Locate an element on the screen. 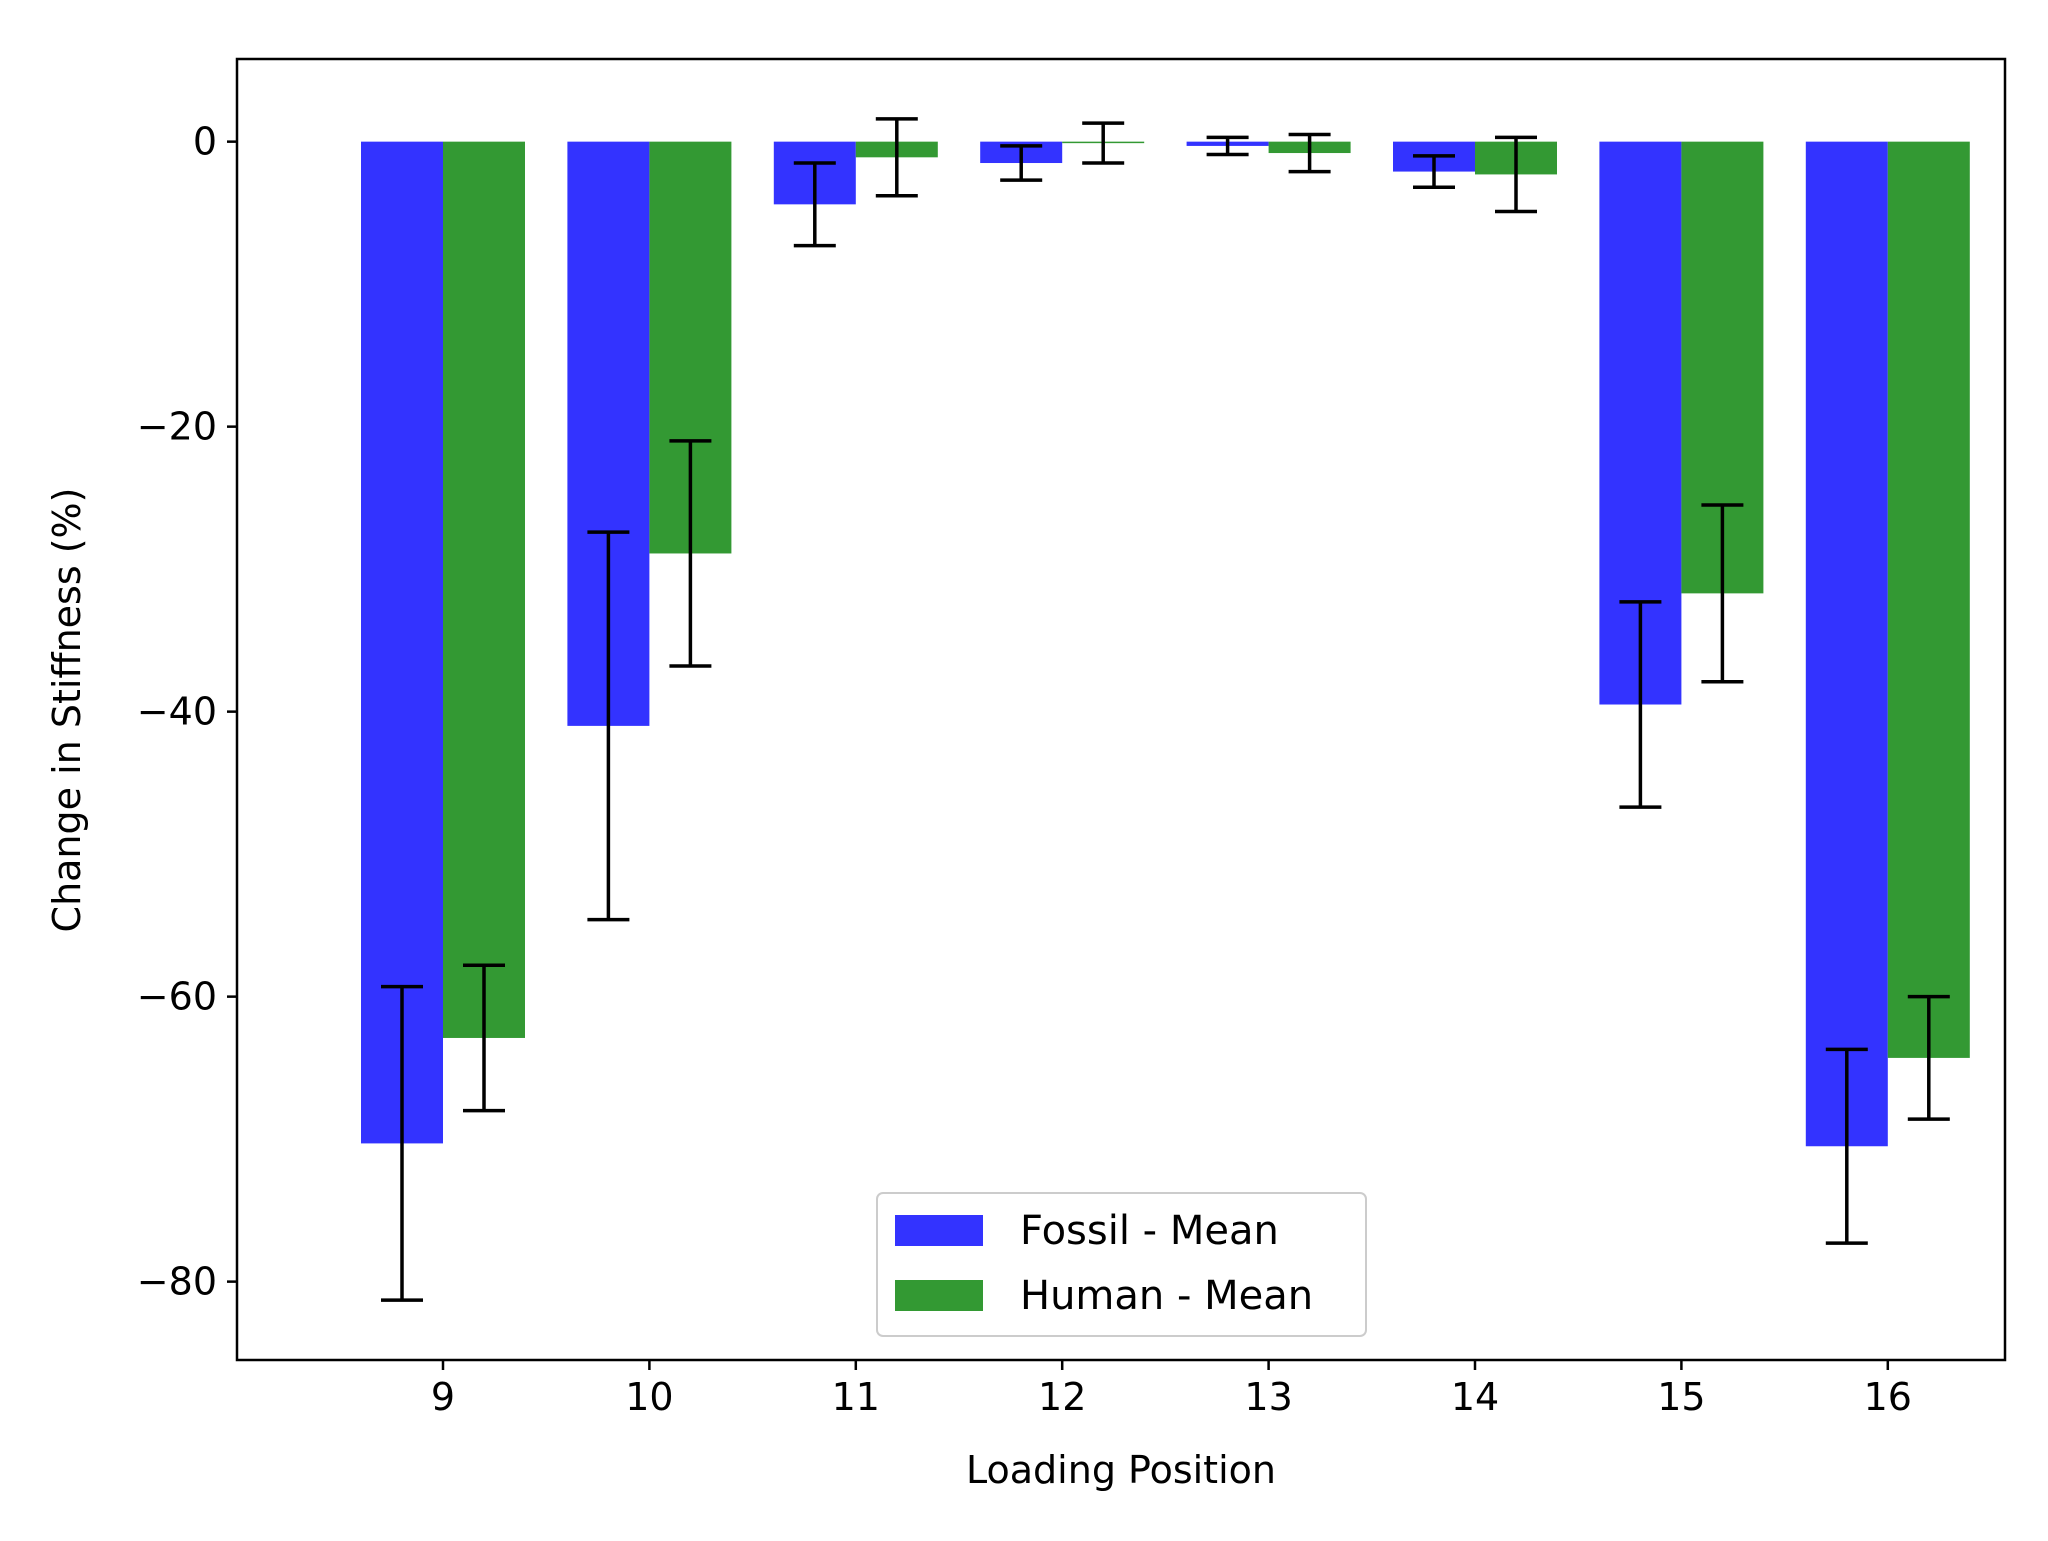 This screenshot has height=1541, width=2048. x-tick-label-10: 10 is located at coordinates (649, 1397).